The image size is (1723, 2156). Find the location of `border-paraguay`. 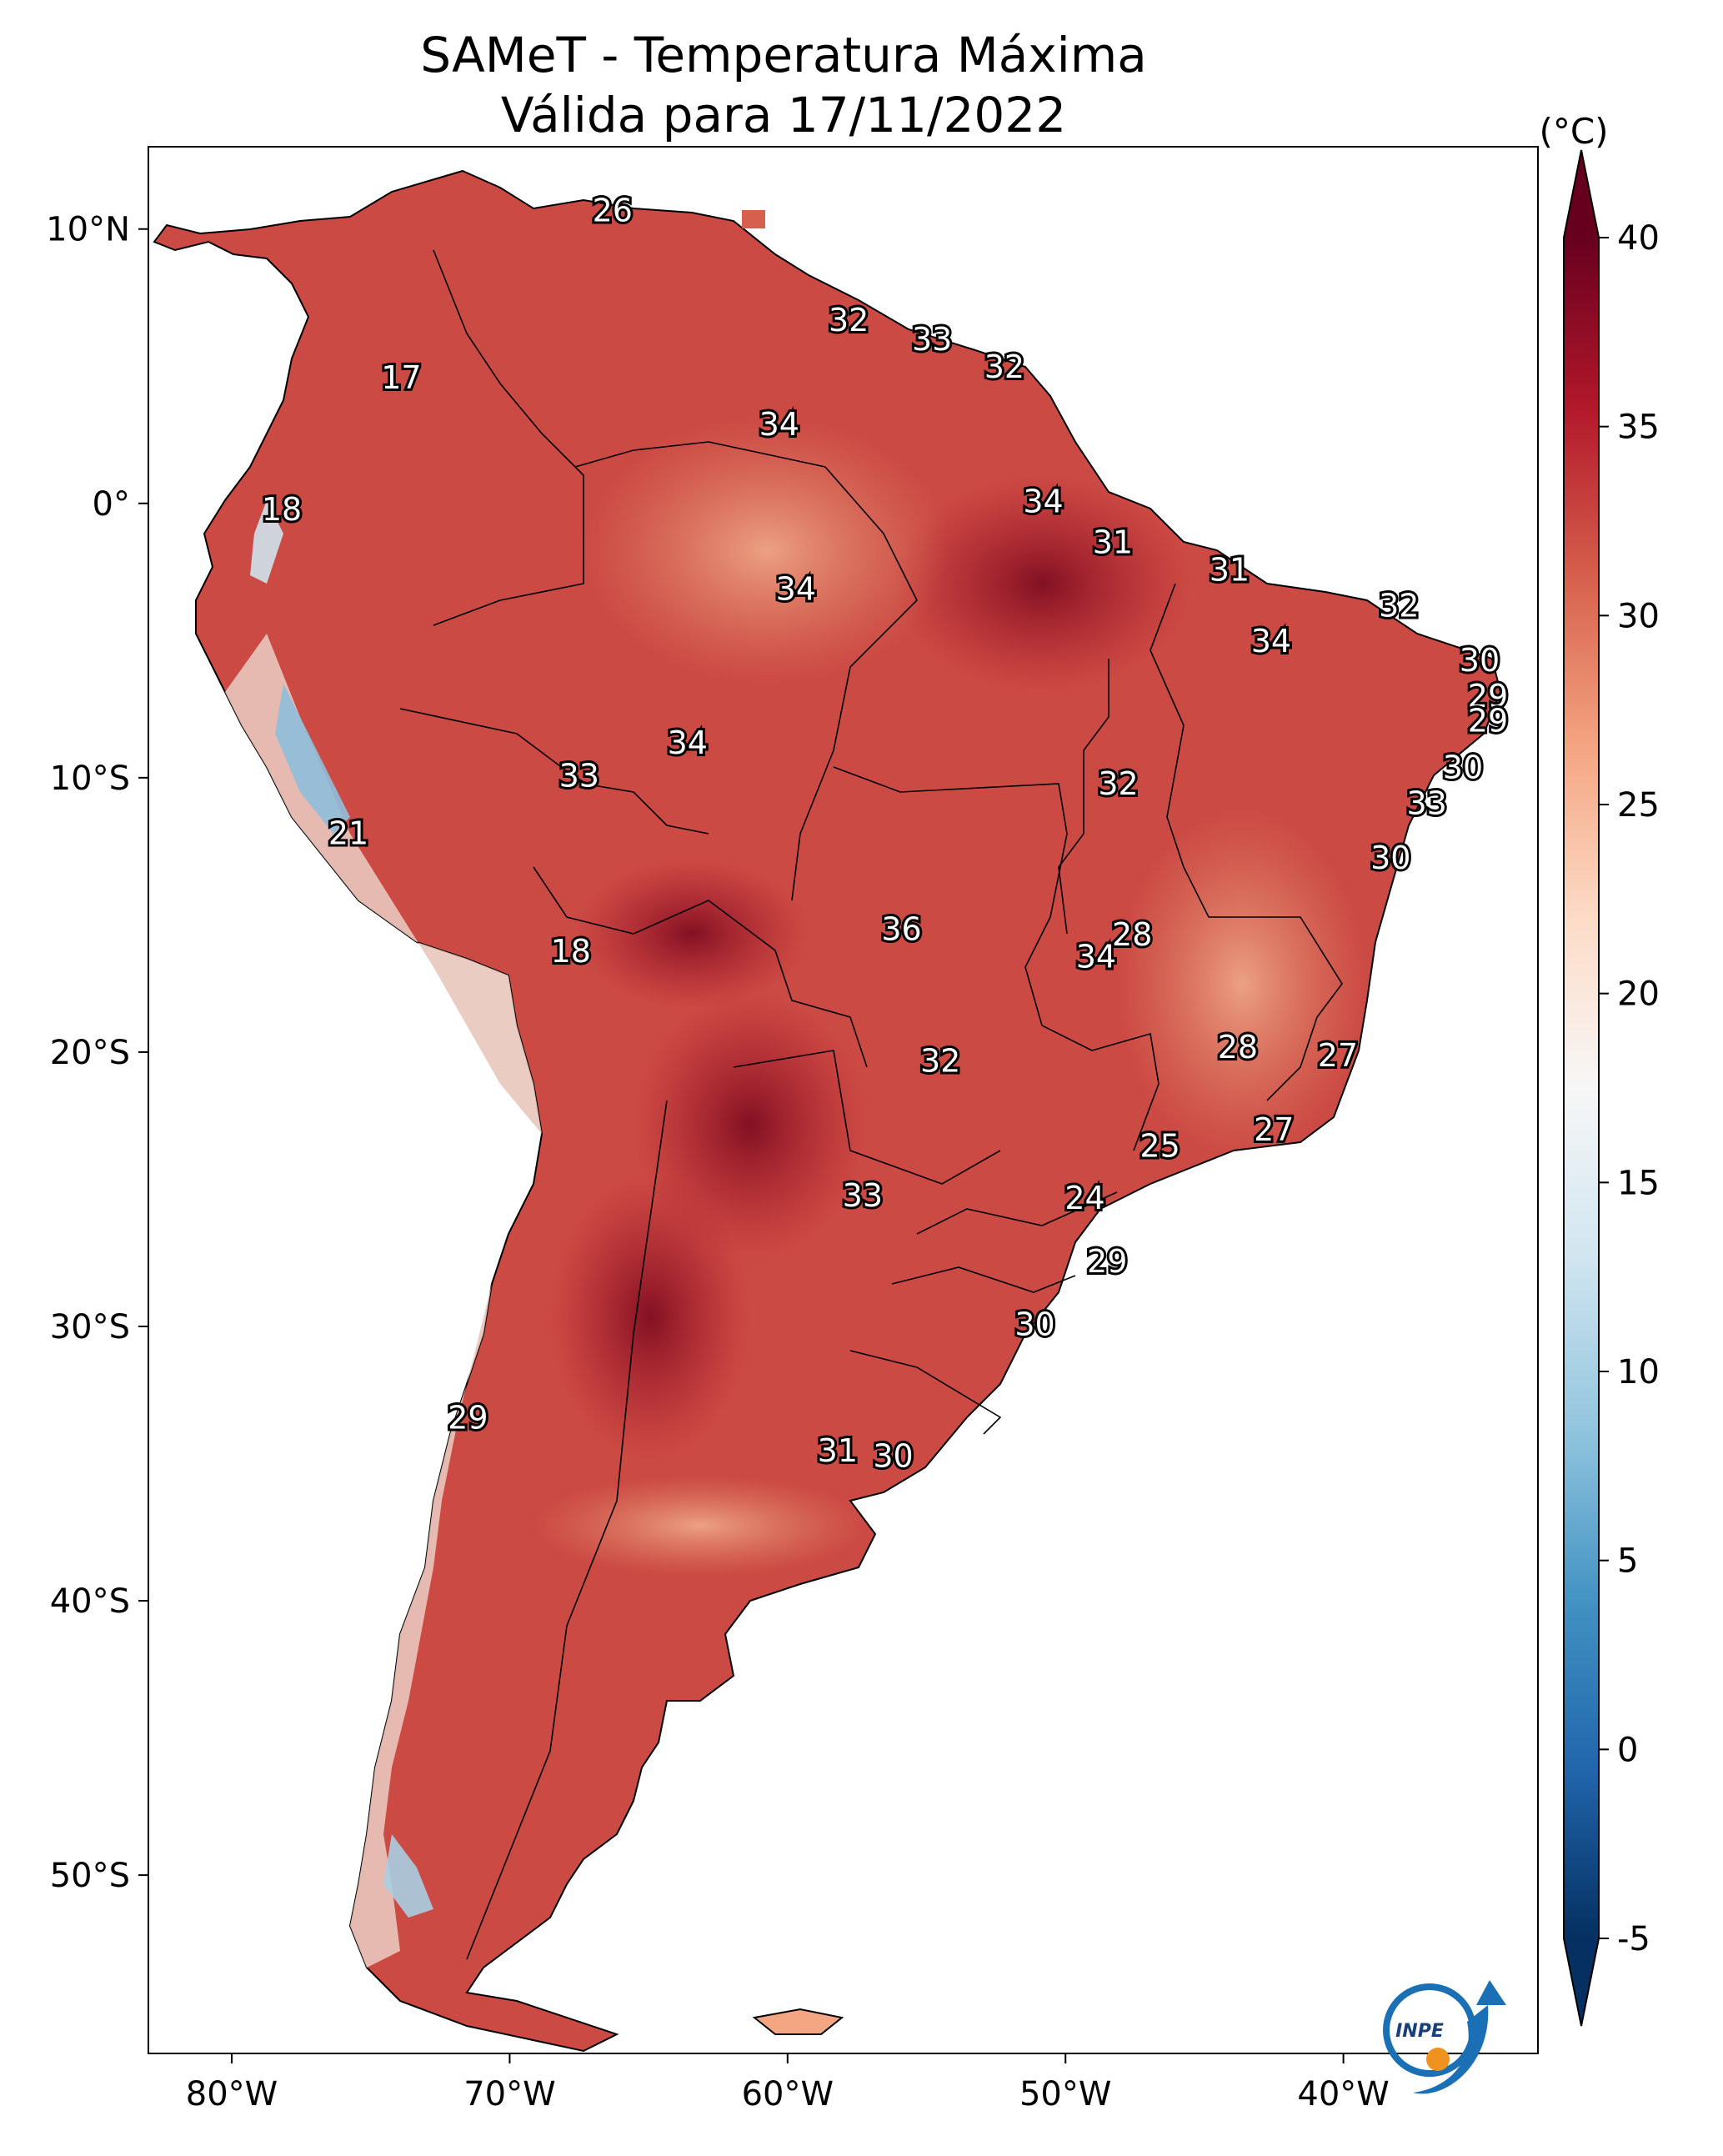

border-paraguay is located at coordinates (867, 1117).